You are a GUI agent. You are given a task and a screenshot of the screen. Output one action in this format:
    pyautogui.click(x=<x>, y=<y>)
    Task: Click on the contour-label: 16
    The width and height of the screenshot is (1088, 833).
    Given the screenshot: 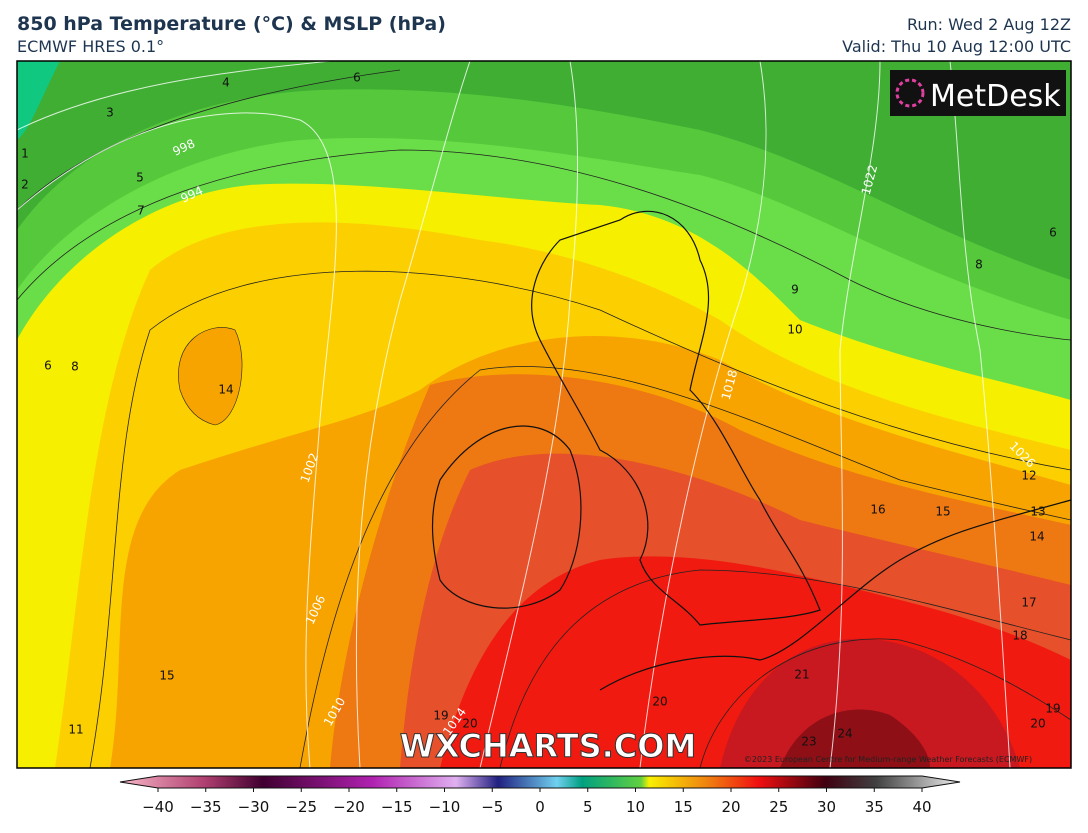 What is the action you would take?
    pyautogui.click(x=877, y=510)
    